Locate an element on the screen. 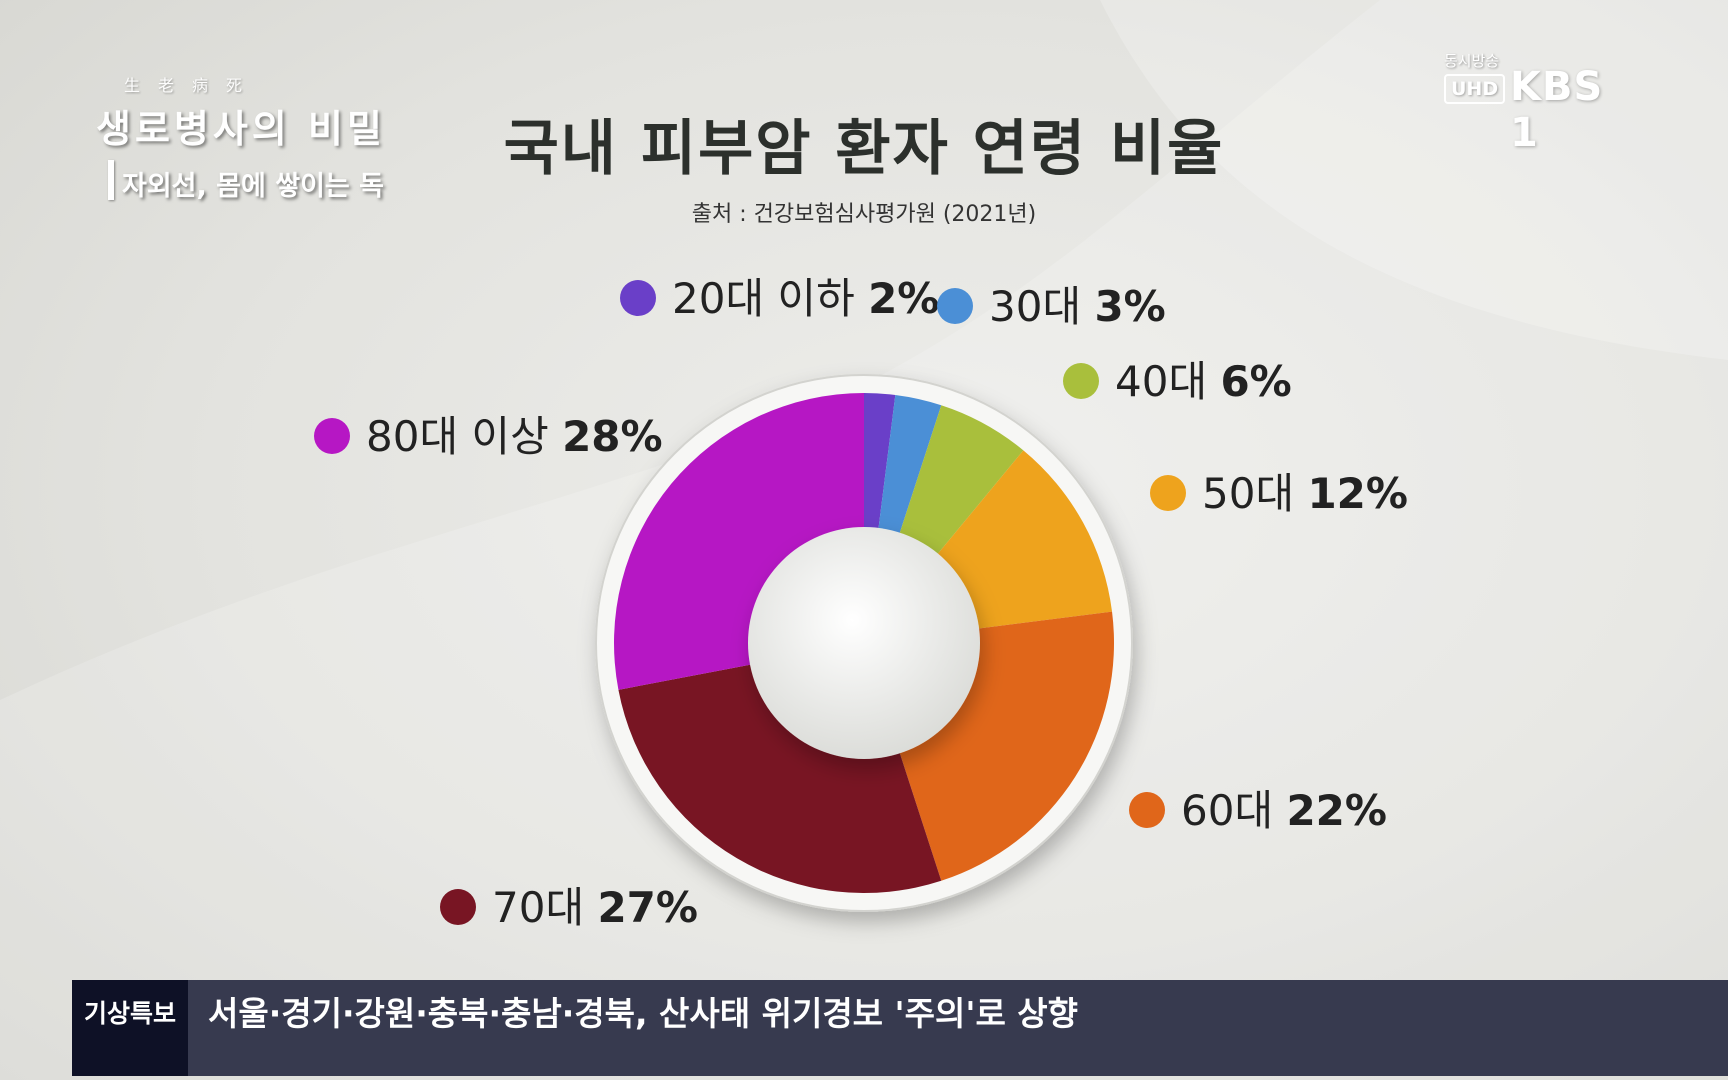  program-subtitle: 자외선, 몸에 쌓이는 독 is located at coordinates (253, 186).